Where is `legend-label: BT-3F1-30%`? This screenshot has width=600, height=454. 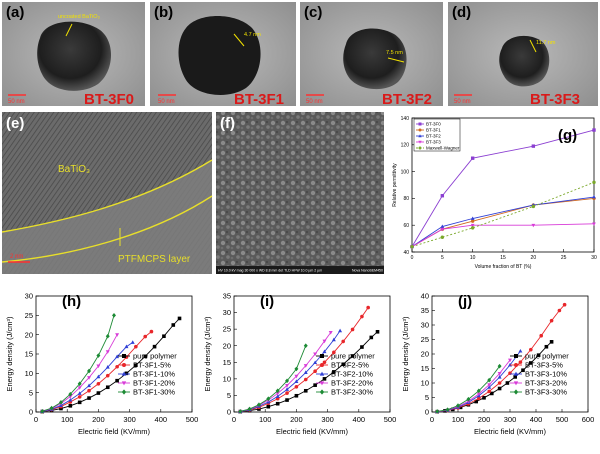
legend-label: BT-3F1-30% is located at coordinates (154, 392).